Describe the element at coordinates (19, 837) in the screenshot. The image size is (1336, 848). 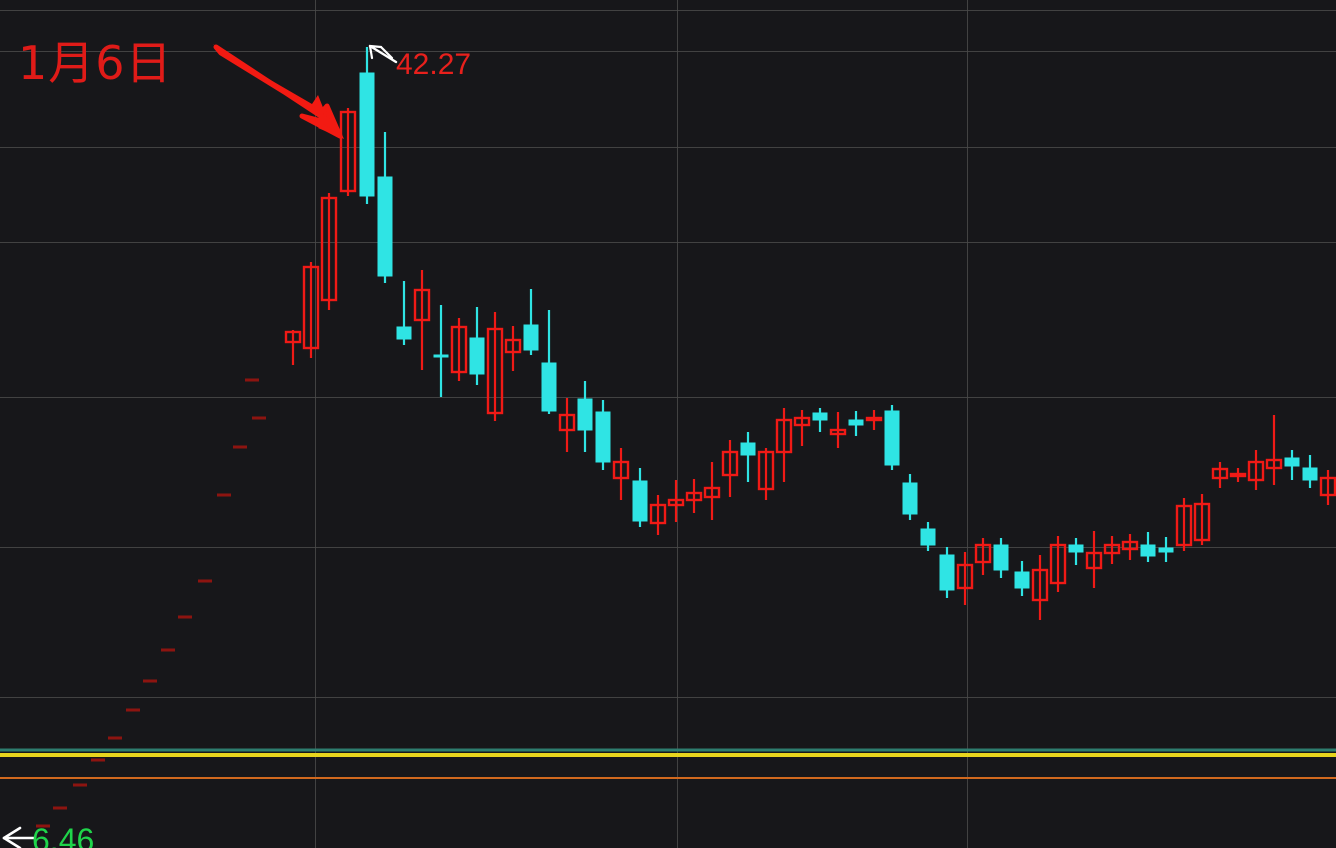
I see `white-callout-arrow-low` at that location.